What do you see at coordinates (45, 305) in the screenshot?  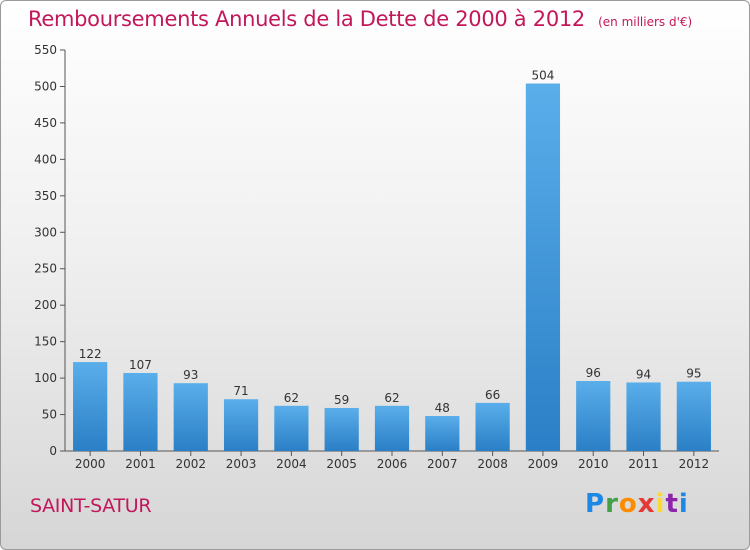 I see `y-tick-label: 200` at bounding box center [45, 305].